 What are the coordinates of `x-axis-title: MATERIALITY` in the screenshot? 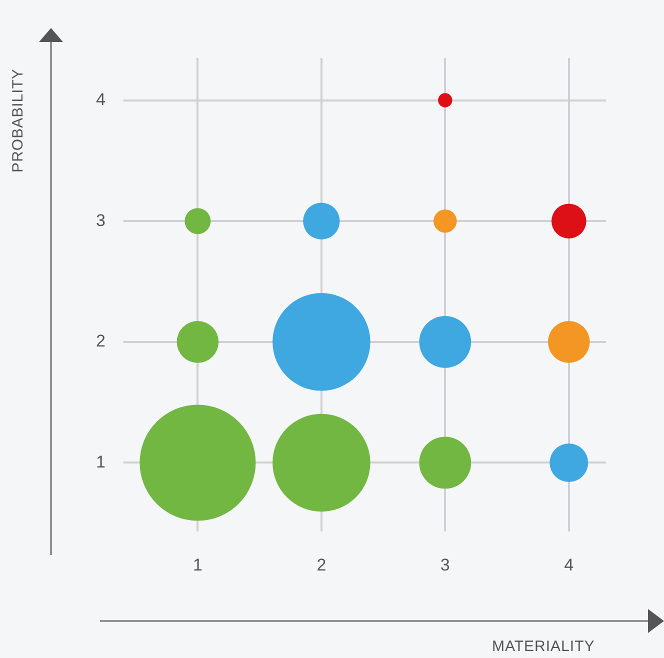 It's located at (543, 646).